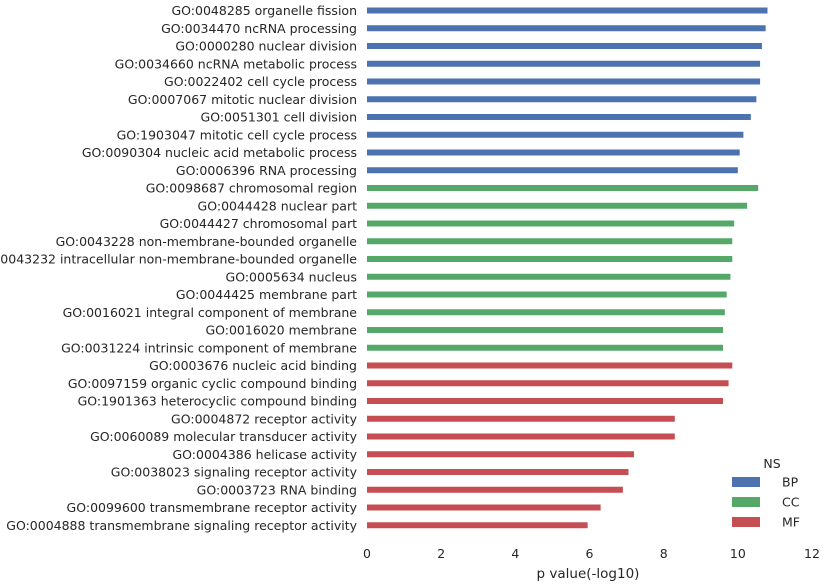  I want to click on x-tick-label: 2, so click(441, 553).